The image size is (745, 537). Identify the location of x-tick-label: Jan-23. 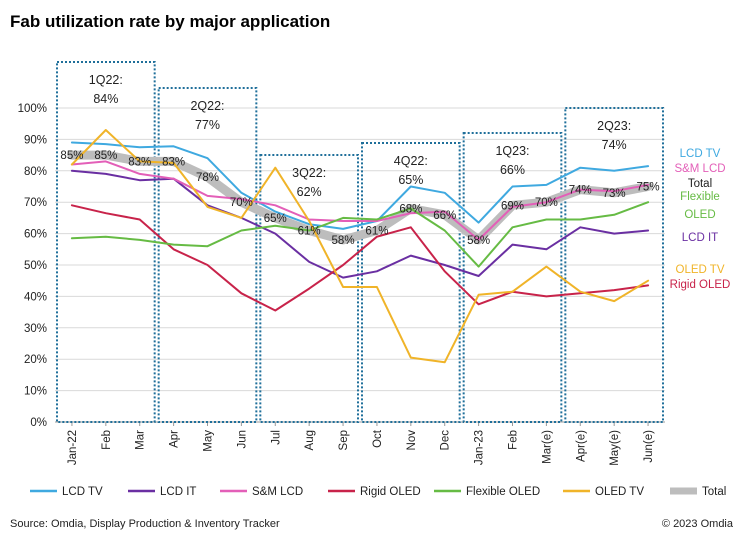
(480, 447).